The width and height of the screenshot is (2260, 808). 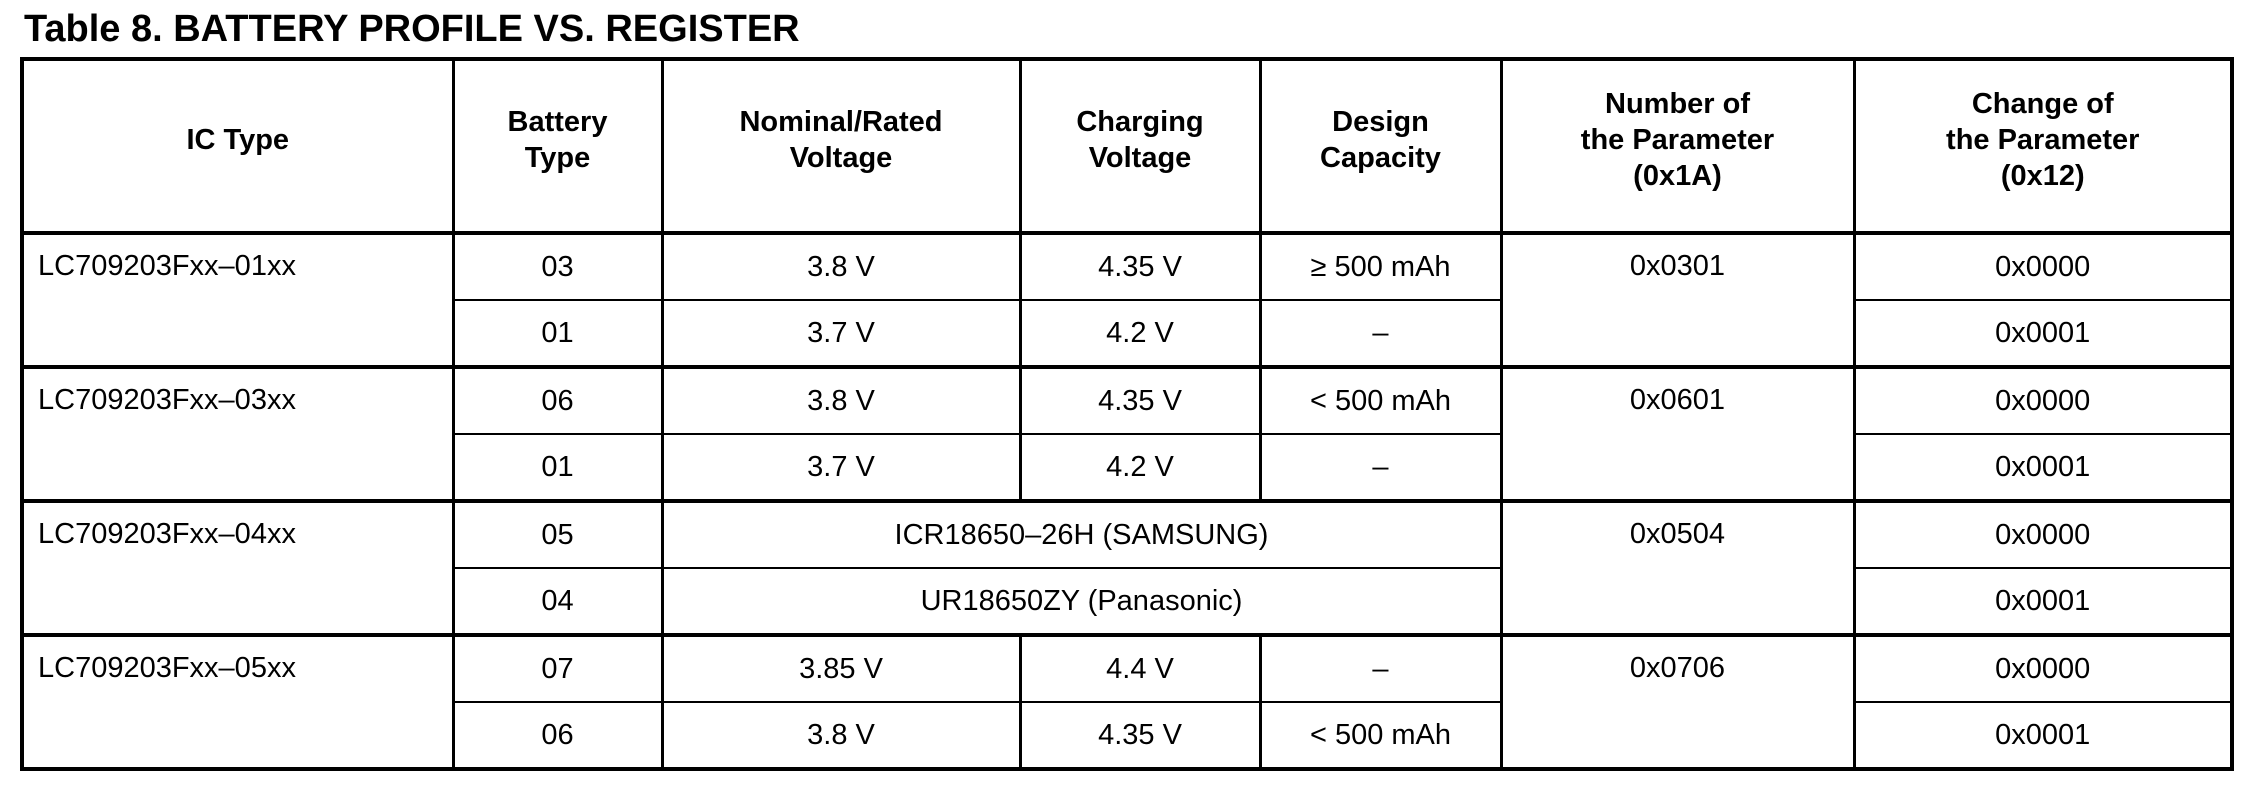 I want to click on ic-type-label: LC709203Fxx–04xx, so click(x=167, y=533).